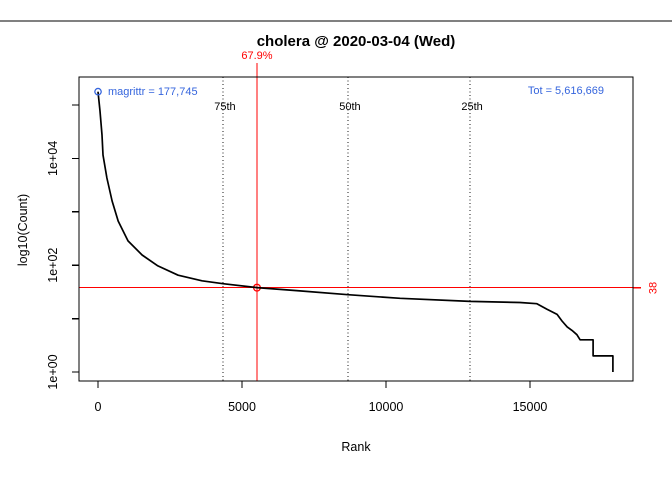 The image size is (672, 480). I want to click on percentile-label: 75th, so click(224, 107).